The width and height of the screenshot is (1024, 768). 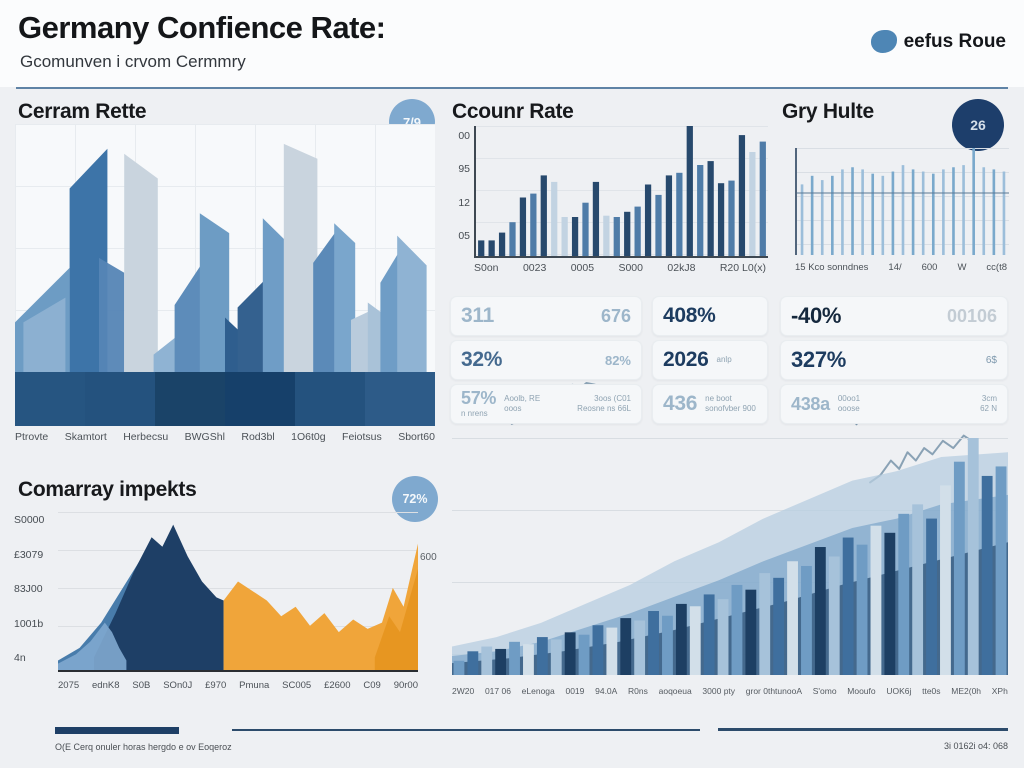 What do you see at coordinates (258, 437) in the screenshot?
I see `tick-label: Rod3bl` at bounding box center [258, 437].